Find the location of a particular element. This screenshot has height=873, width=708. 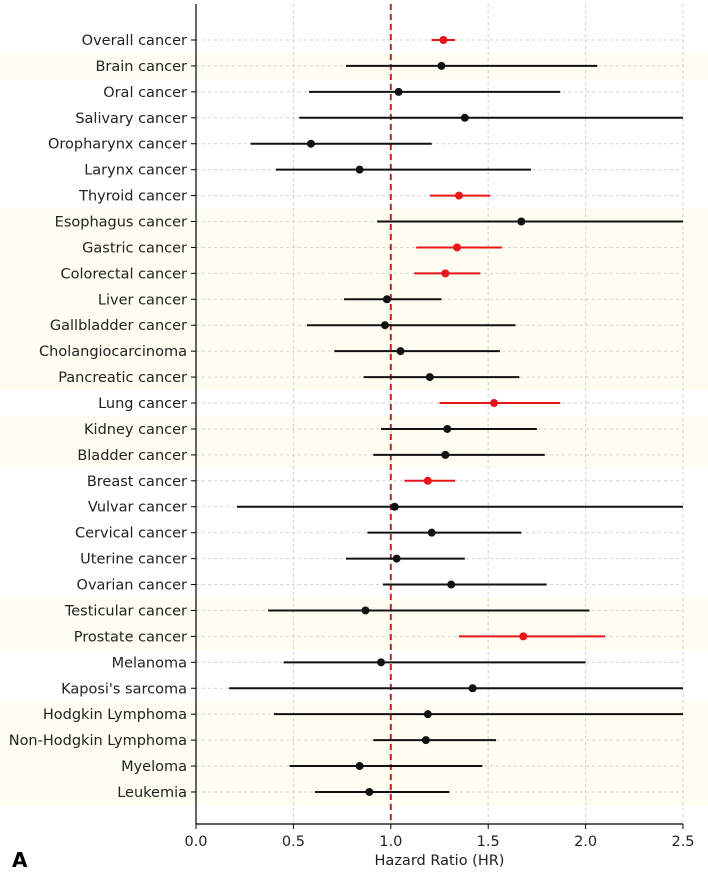

x-tick-label: 0.0 is located at coordinates (195, 842).